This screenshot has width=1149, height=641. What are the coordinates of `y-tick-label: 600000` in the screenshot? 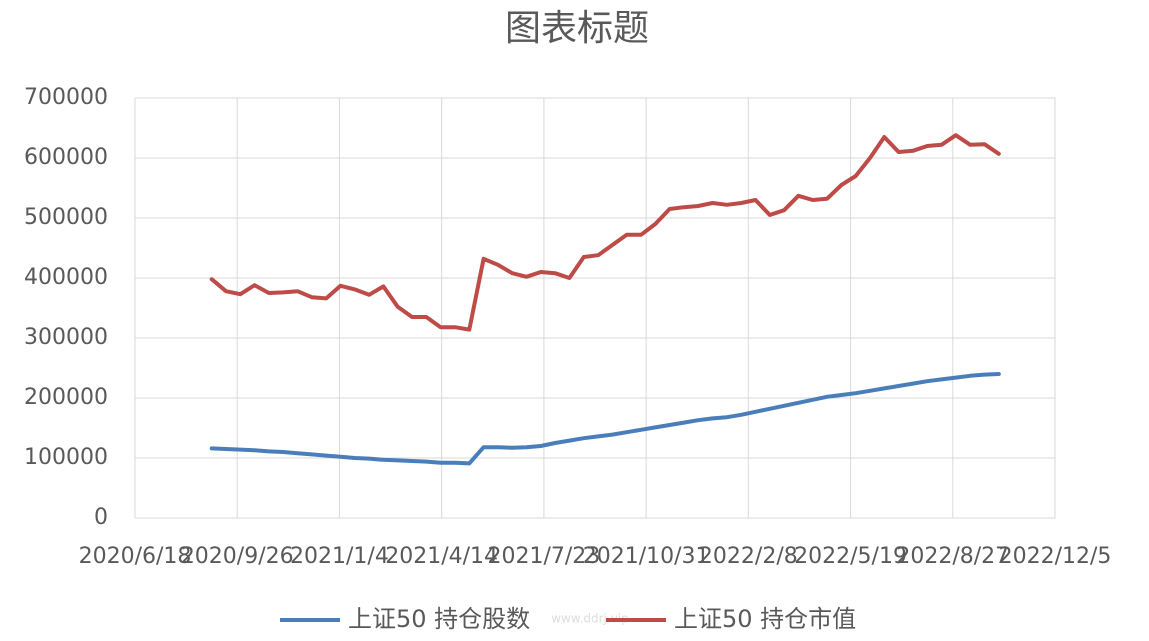 It's located at (66, 157).